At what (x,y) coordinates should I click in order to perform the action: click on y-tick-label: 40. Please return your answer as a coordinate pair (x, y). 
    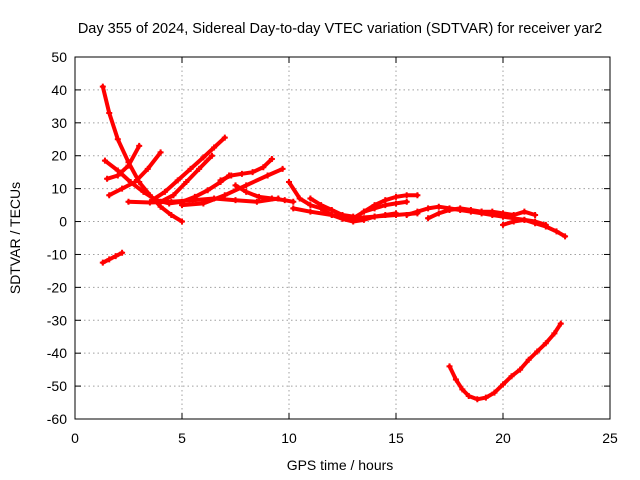
    Looking at the image, I should click on (59, 90).